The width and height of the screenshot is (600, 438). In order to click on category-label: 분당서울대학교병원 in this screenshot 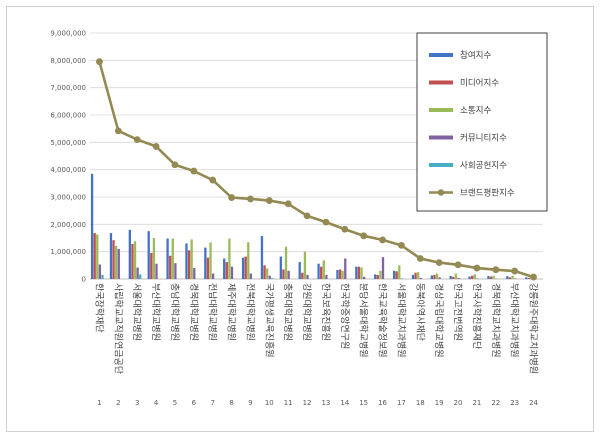, I will do `click(363, 320)`.